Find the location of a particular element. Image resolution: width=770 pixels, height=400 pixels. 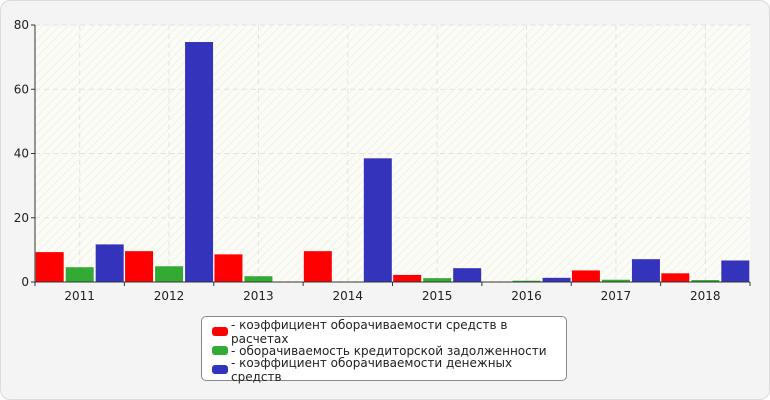

x-tick-label: 2015 is located at coordinates (437, 296).